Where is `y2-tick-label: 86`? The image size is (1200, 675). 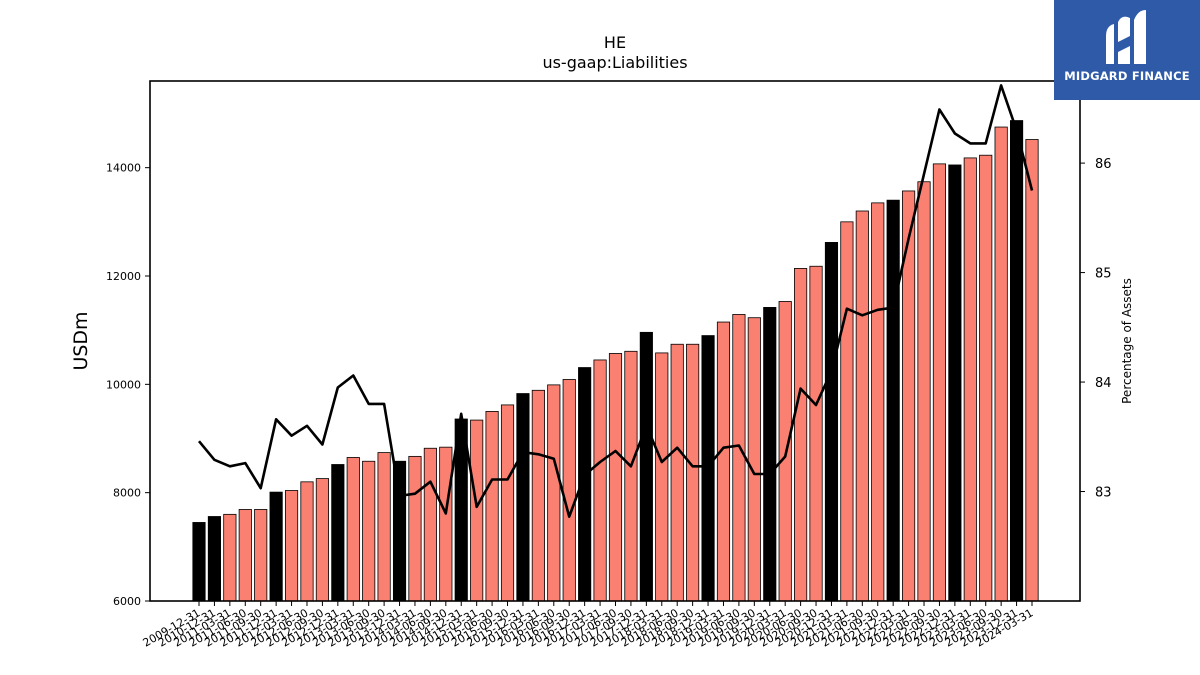 y2-tick-label: 86 is located at coordinates (1103, 164).